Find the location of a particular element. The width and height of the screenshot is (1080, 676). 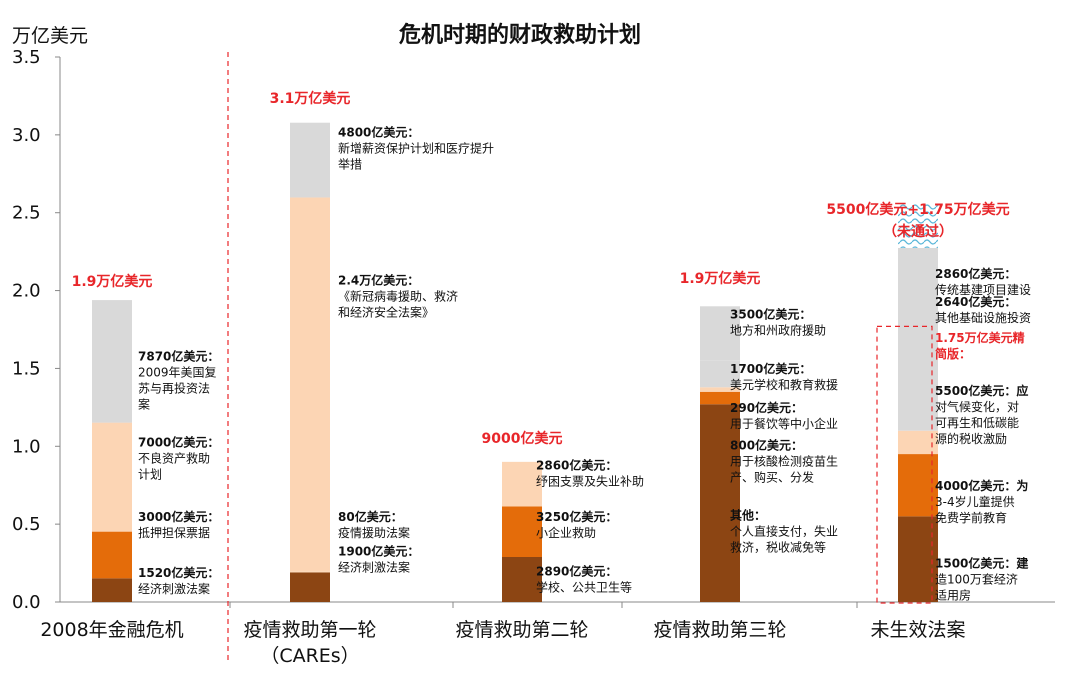

pending-bill-dashed-box is located at coordinates (904, 464).